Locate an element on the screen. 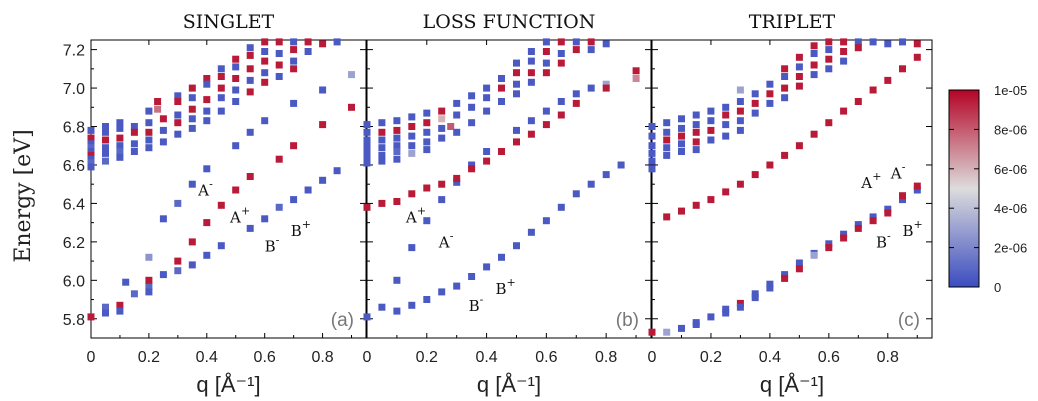  mode-annotation: B is located at coordinates (881, 243).